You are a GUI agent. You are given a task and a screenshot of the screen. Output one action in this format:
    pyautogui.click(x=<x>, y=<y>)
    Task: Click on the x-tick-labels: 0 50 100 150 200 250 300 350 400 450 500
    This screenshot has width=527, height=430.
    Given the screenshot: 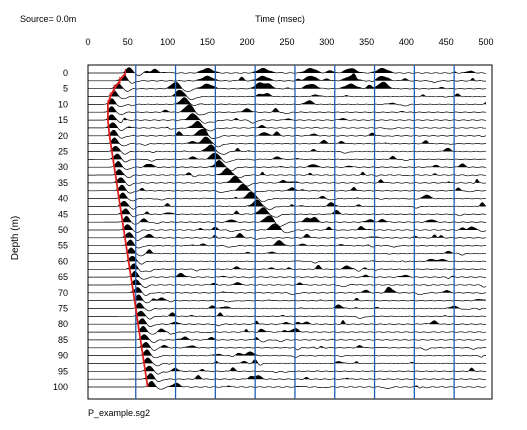 What is the action you would take?
    pyautogui.click(x=289, y=42)
    